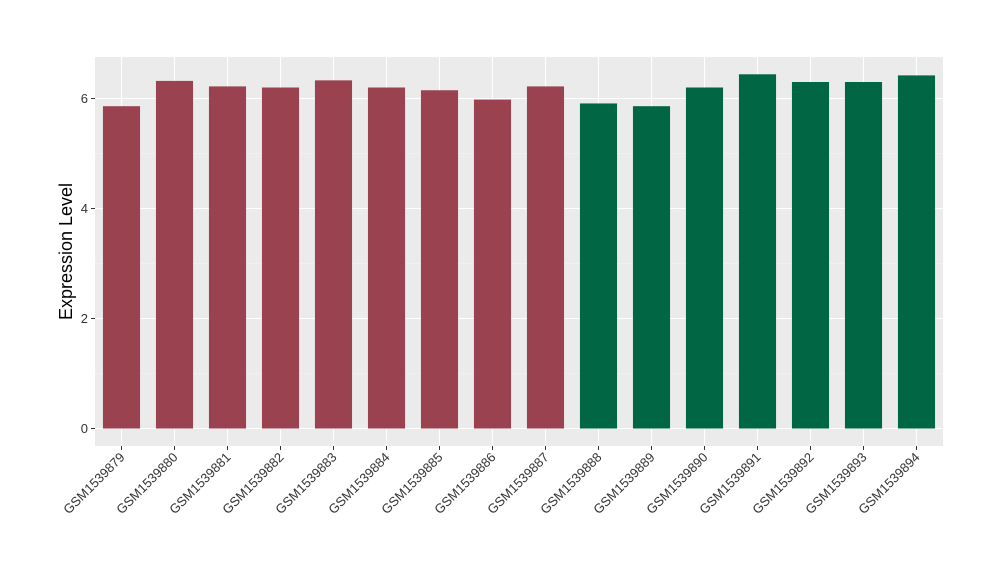 The width and height of the screenshot is (1000, 580). Describe the element at coordinates (121, 267) in the screenshot. I see `bar-GSM1539879` at that location.